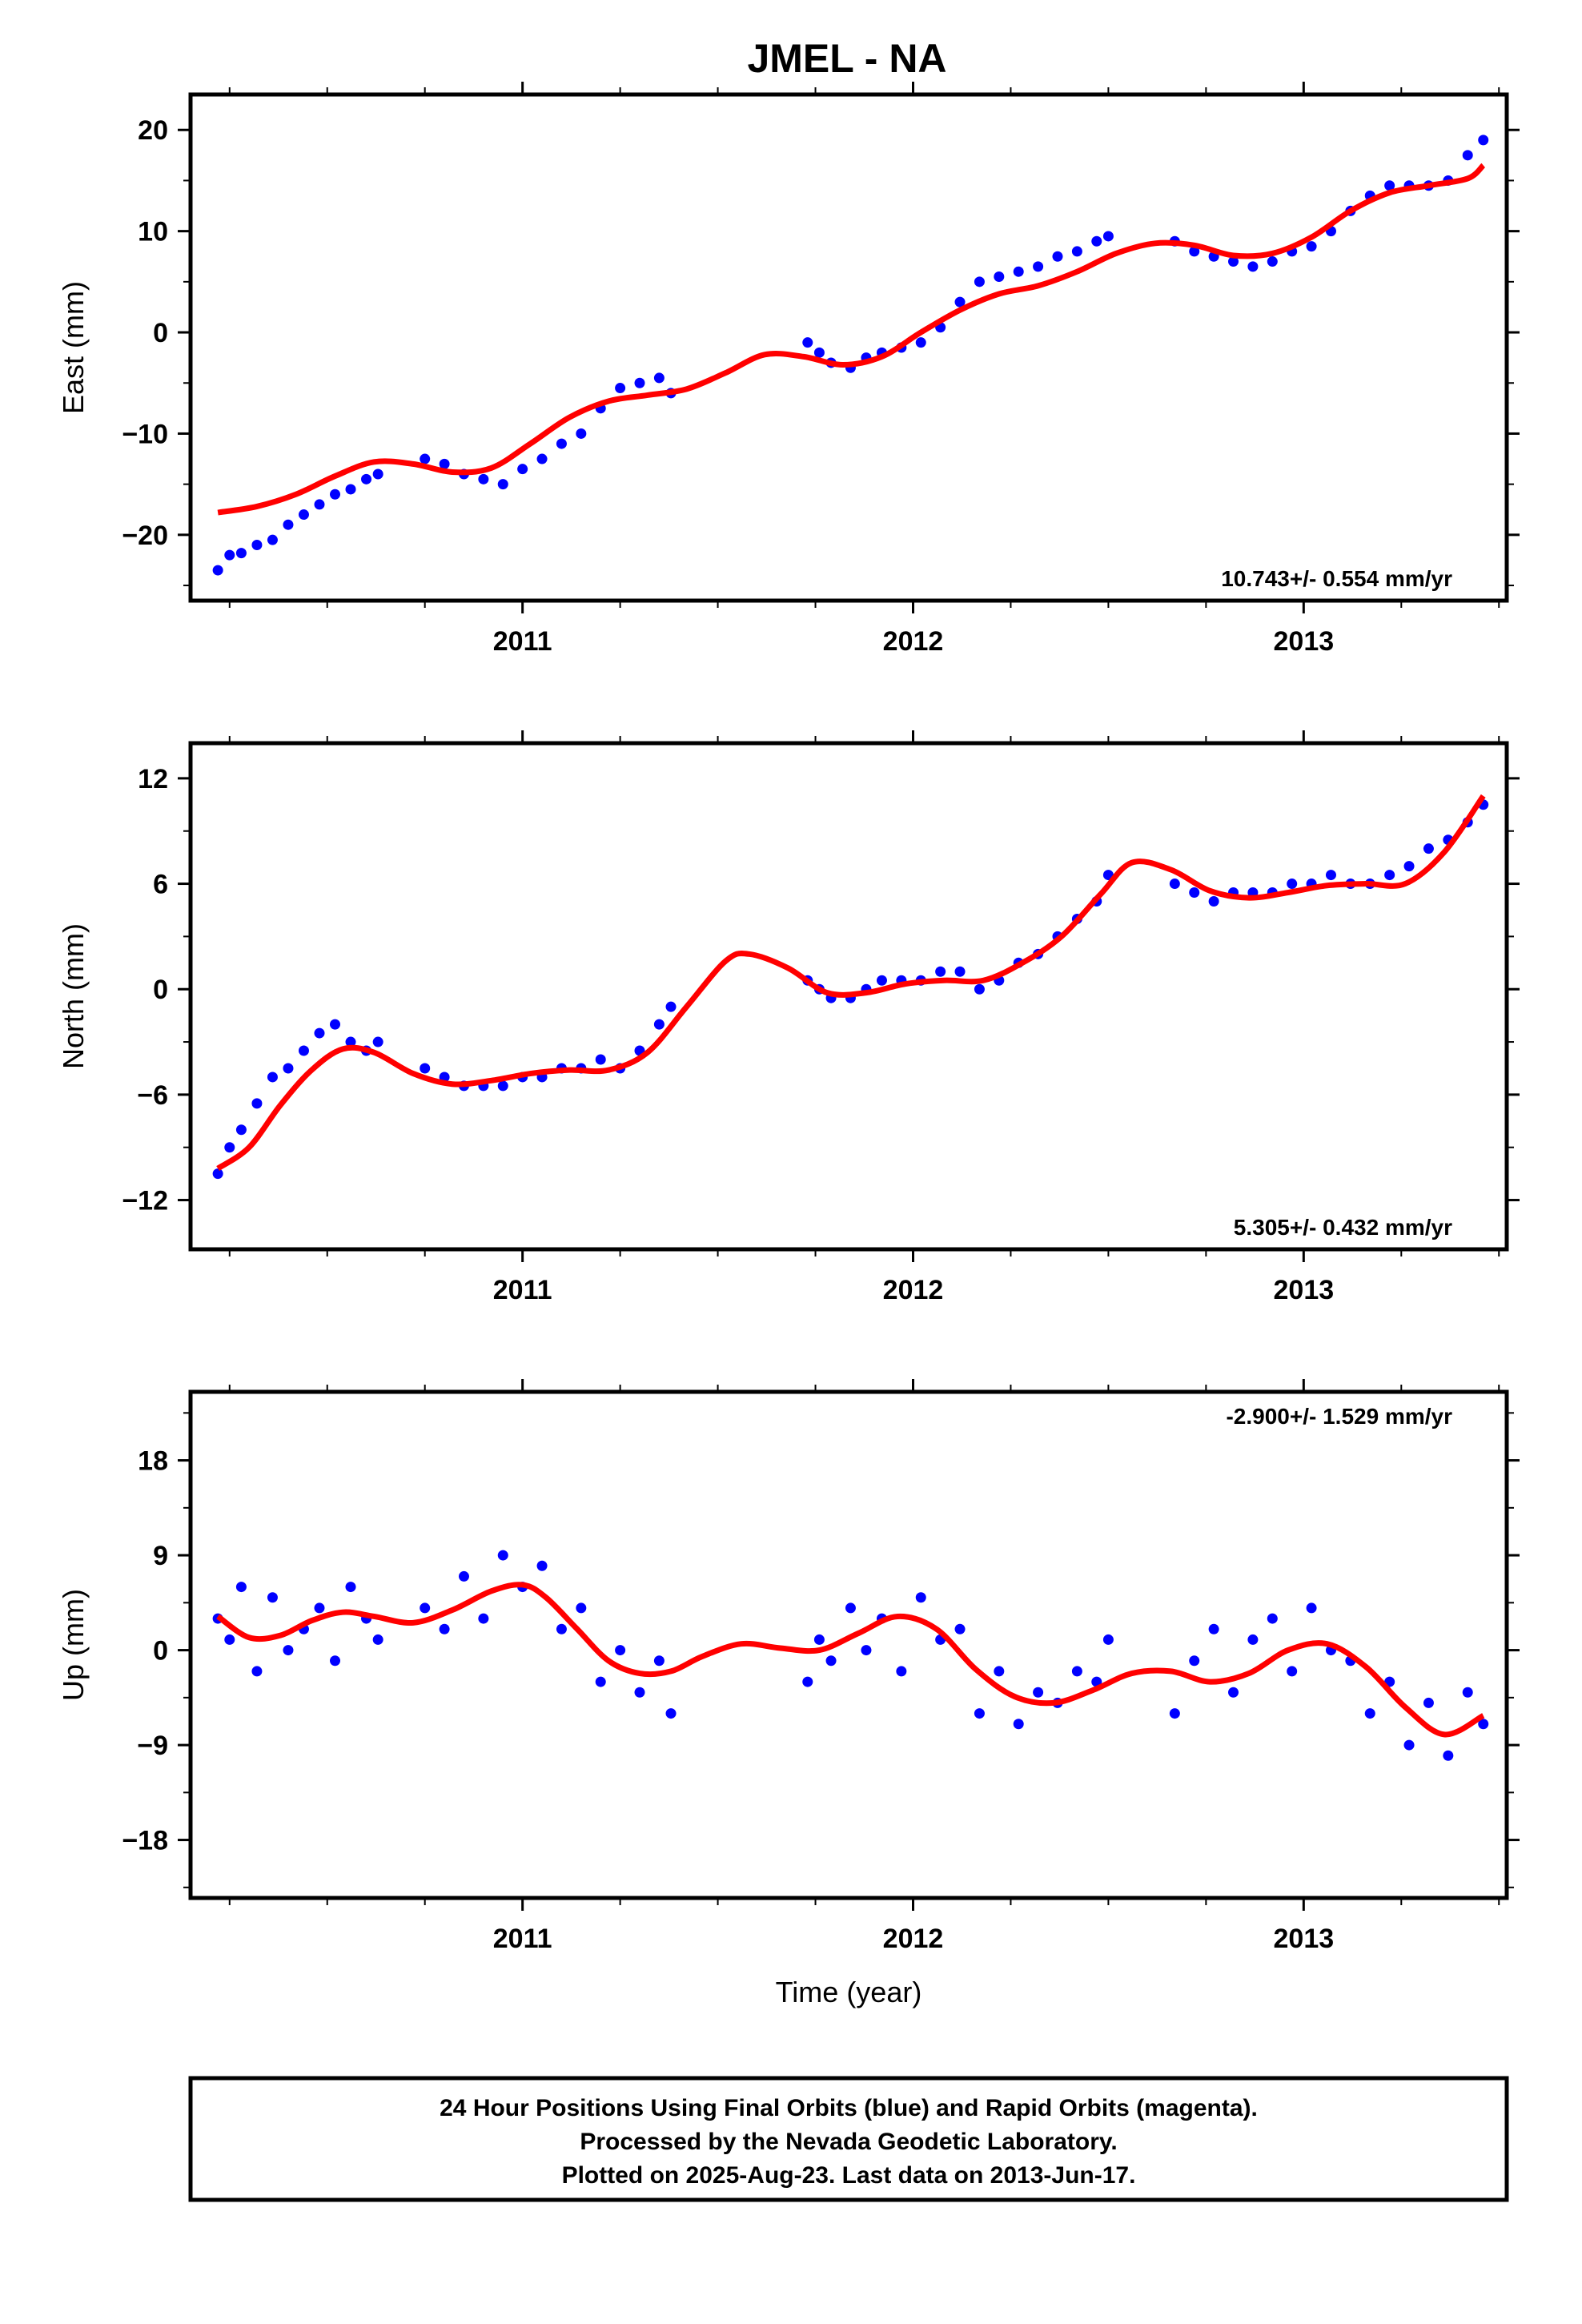 The height and width of the screenshot is (2324, 1582). What do you see at coordinates (153, 232) in the screenshot?
I see `y-tick-label: 10` at bounding box center [153, 232].